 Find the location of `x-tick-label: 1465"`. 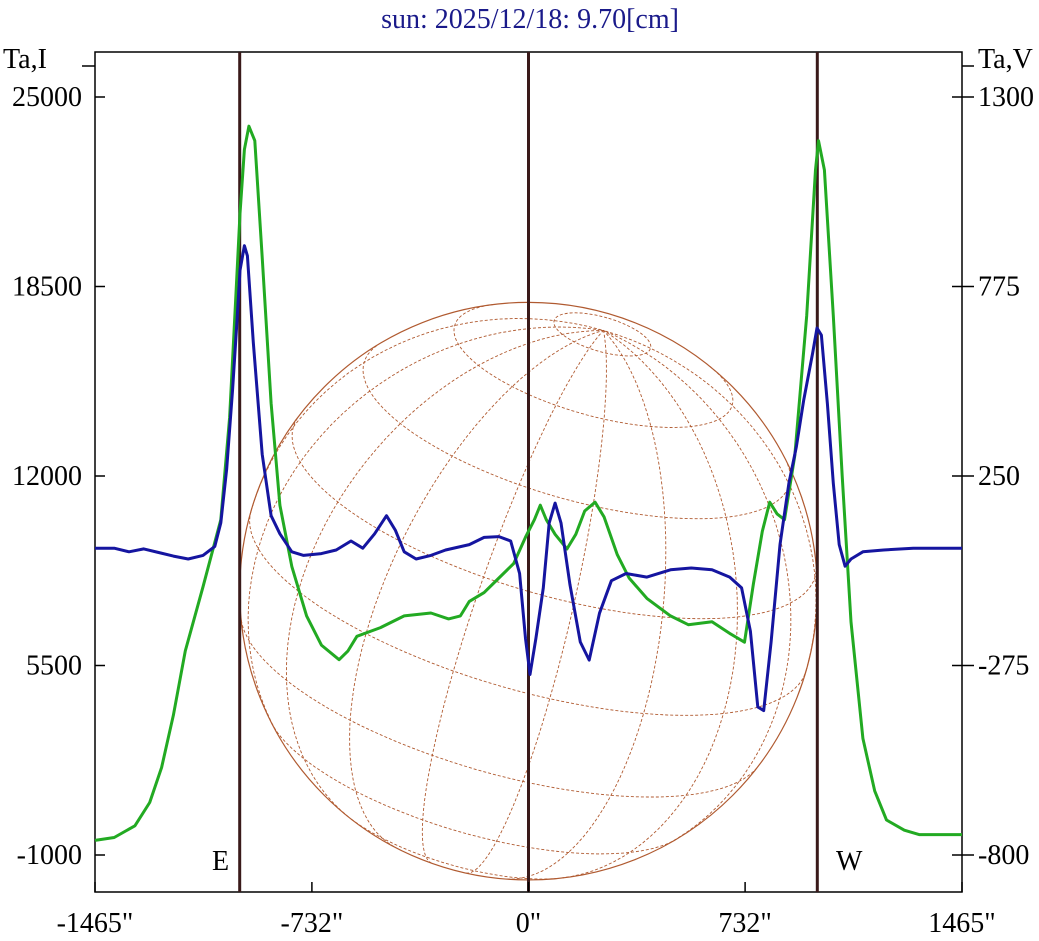

x-tick-label: 1465" is located at coordinates (961, 923).